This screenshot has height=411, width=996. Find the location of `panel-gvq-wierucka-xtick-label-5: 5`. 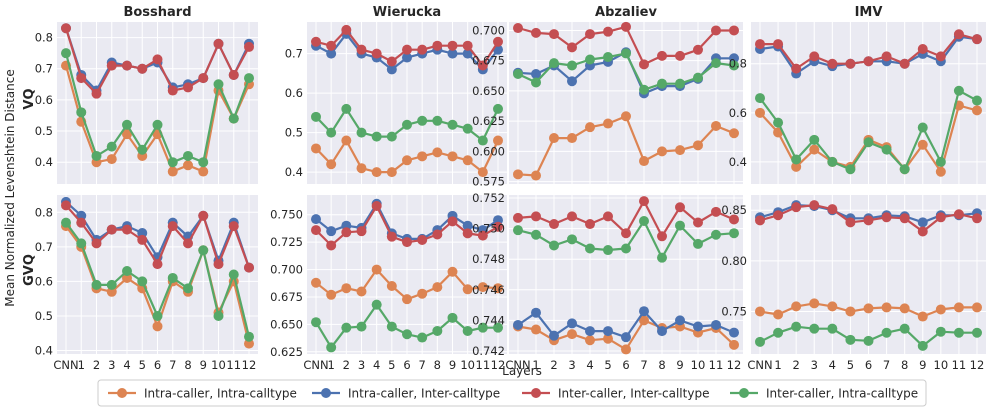

panel-gvq-wierucka-xtick-label-5: 5 is located at coordinates (391, 365).